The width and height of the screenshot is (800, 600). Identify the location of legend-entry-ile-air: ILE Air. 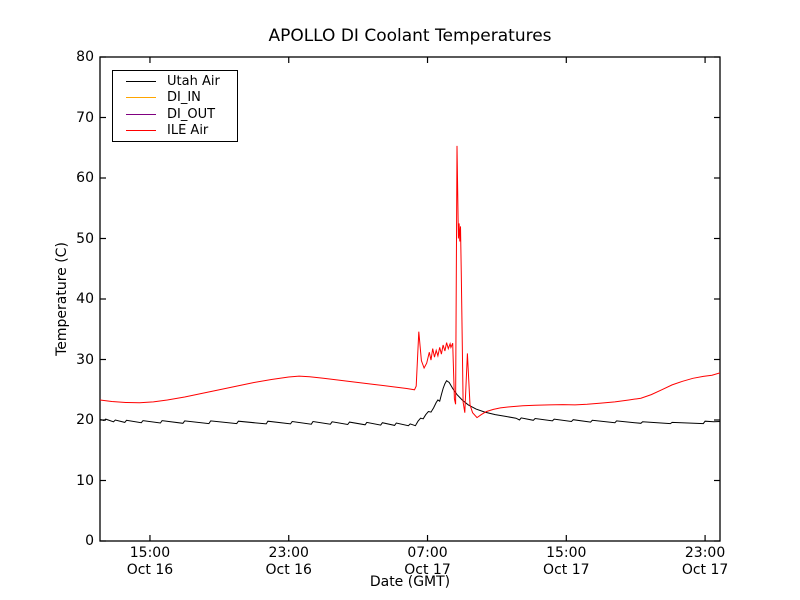
(175, 130).